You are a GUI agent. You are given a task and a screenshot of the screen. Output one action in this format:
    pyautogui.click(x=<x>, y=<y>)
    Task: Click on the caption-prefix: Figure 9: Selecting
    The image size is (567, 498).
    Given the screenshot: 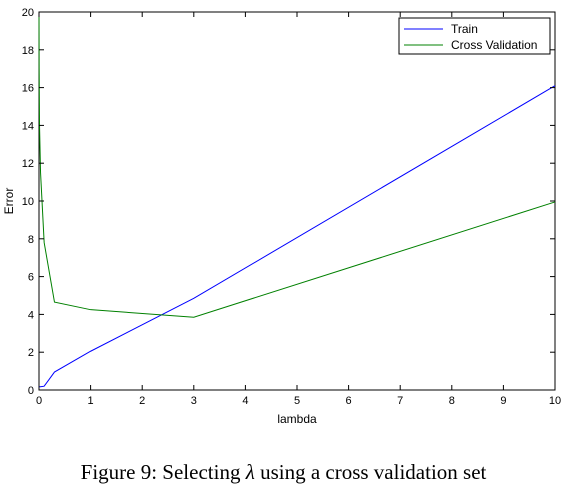 What is the action you would take?
    pyautogui.click(x=163, y=472)
    